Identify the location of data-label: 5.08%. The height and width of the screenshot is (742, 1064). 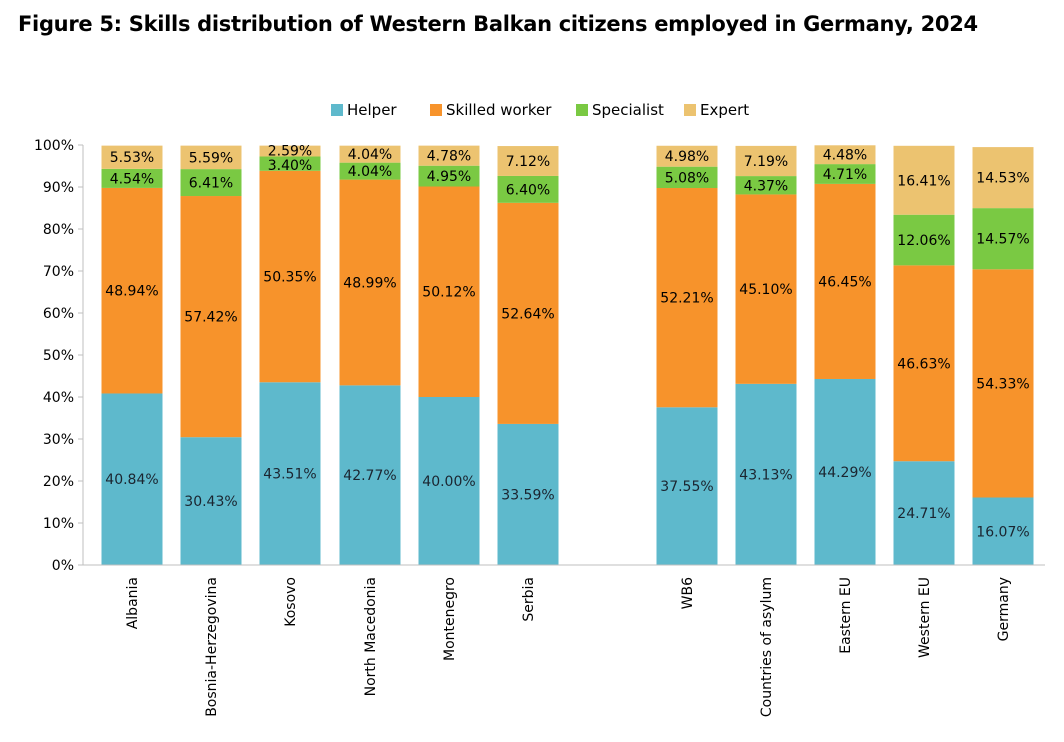
(687, 178).